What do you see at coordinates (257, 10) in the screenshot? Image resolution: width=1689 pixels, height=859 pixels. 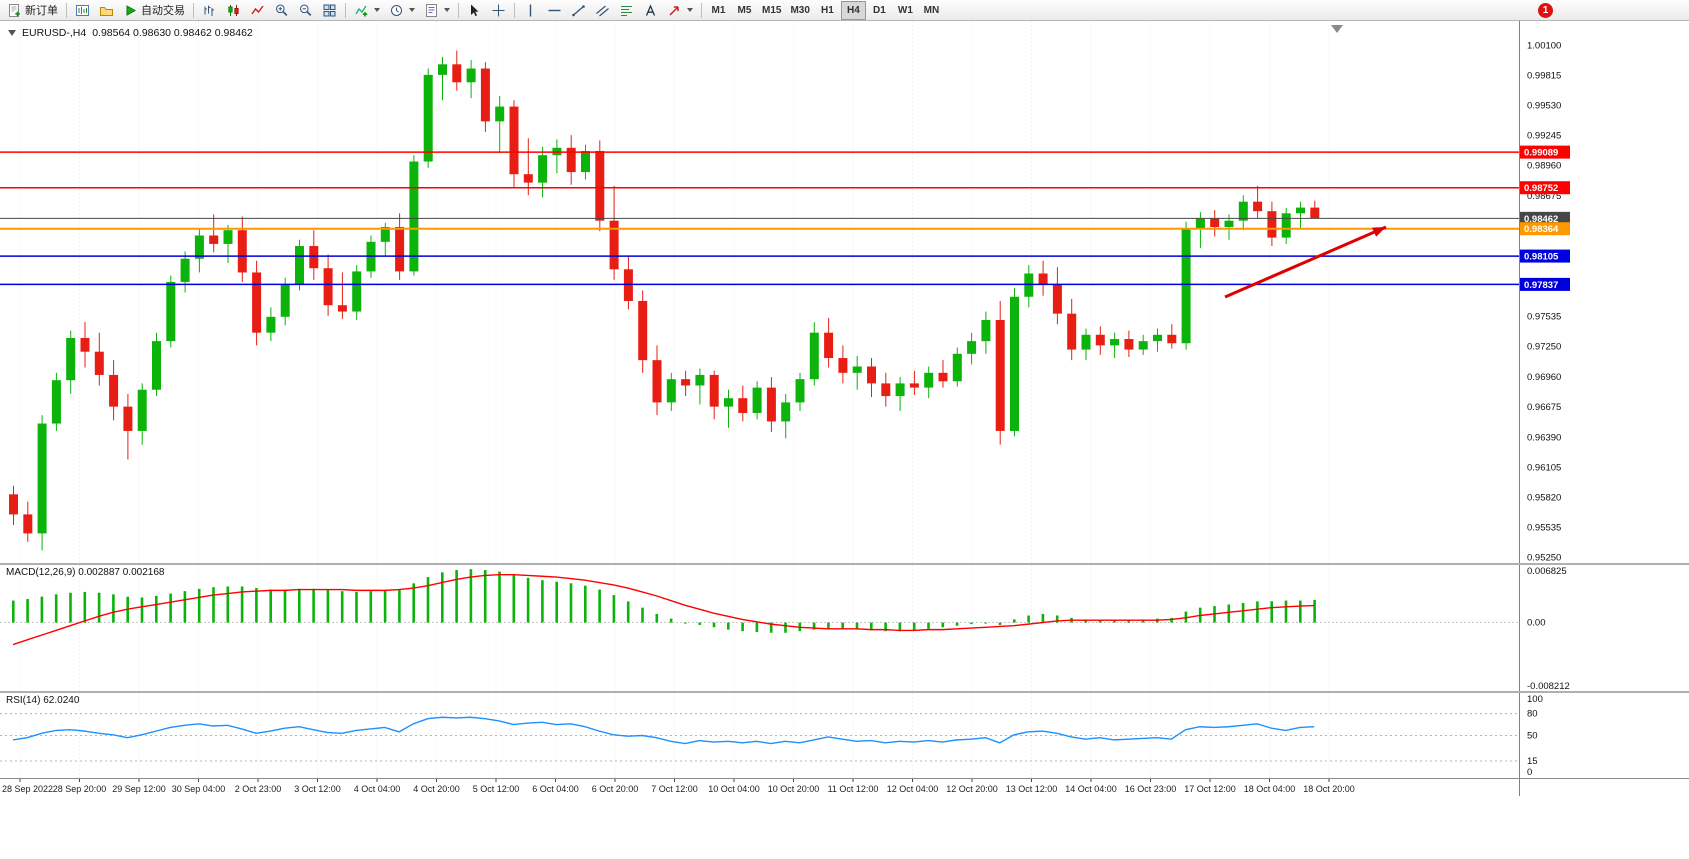 I see `line-chart-button` at bounding box center [257, 10].